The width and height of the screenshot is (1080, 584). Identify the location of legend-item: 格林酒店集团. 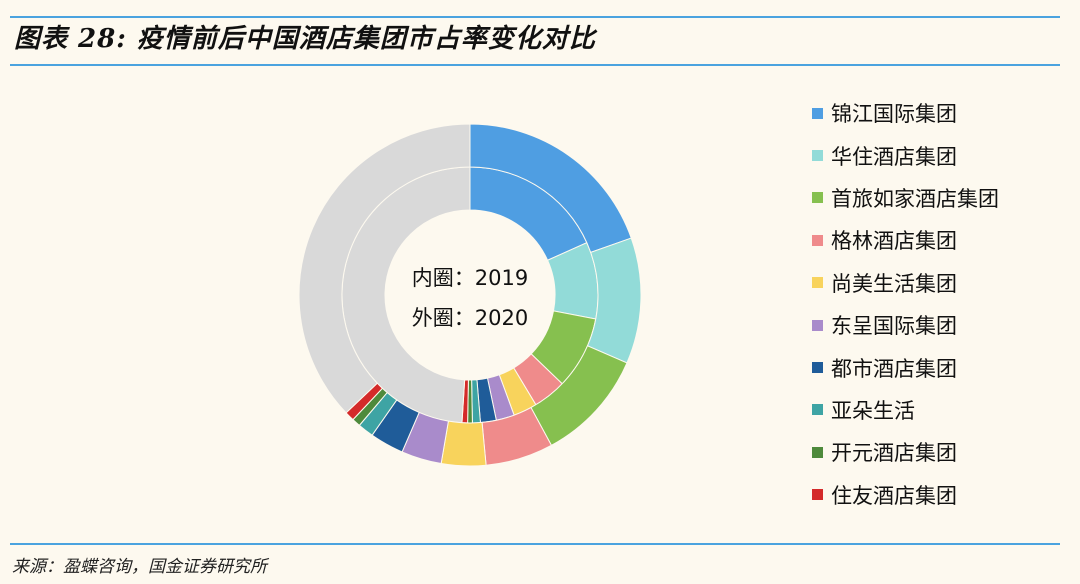
(905, 240).